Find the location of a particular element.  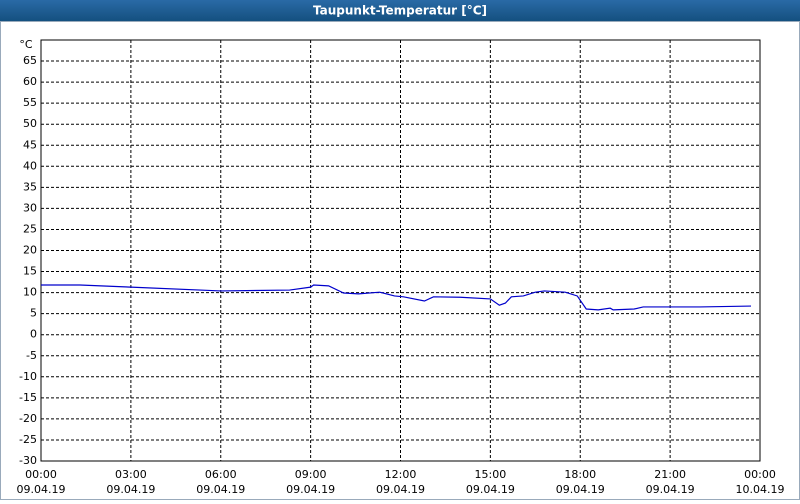

x-tick-label: 15:00 is located at coordinates (491, 474).